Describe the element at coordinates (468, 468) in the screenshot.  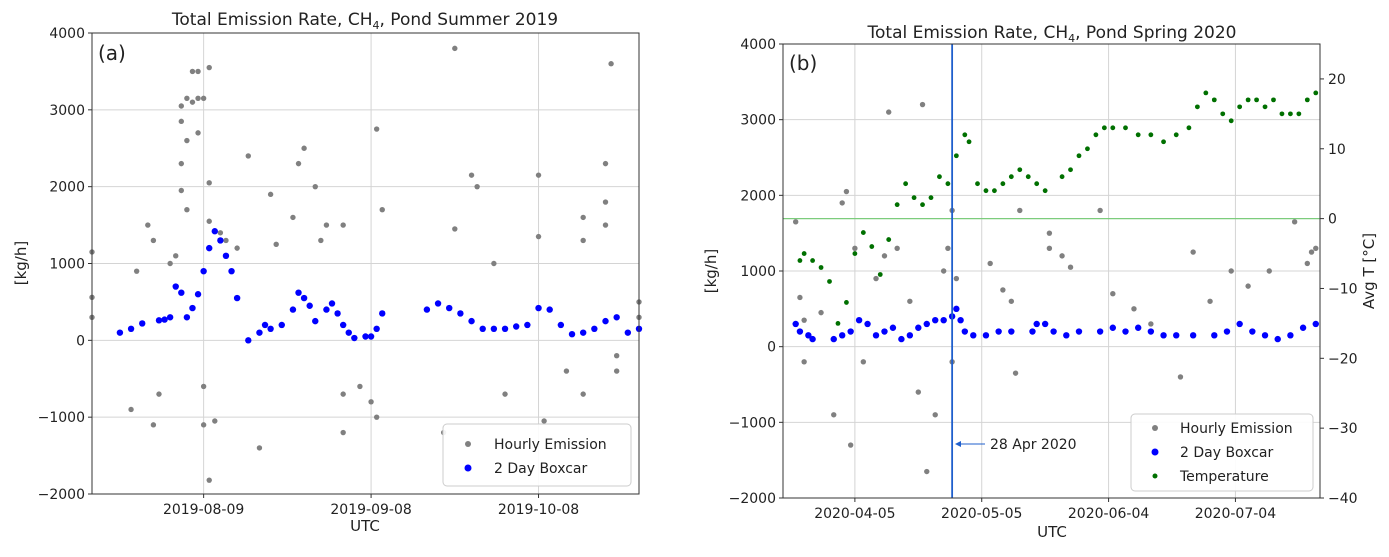
I see `panel-a-legend-boxcar-marker` at that location.